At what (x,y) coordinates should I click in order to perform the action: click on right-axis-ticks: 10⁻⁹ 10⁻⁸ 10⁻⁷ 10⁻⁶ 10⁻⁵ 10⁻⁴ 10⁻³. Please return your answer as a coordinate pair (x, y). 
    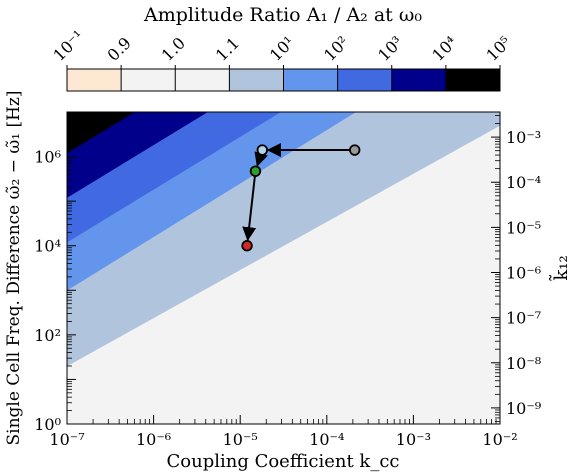
    Looking at the image, I should click on (516, 268).